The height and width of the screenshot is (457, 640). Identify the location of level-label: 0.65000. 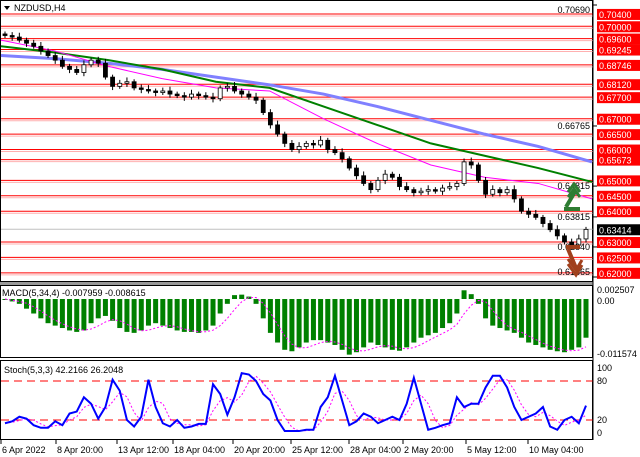
(615, 181).